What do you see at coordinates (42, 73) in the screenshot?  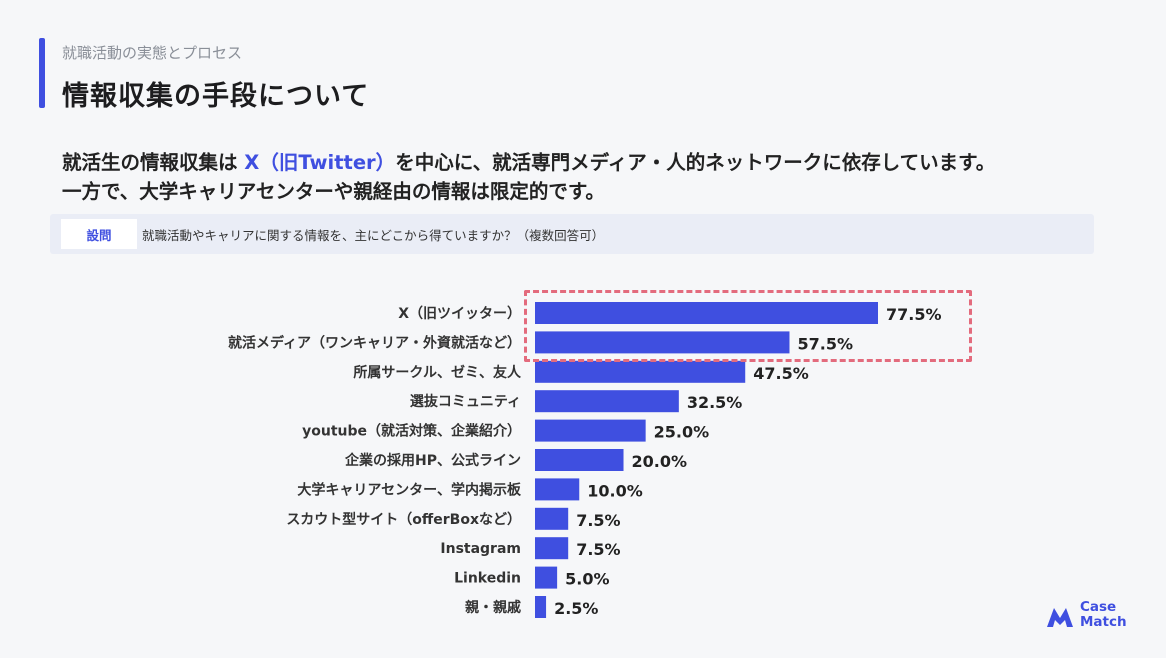 I see `title-accent-bar` at bounding box center [42, 73].